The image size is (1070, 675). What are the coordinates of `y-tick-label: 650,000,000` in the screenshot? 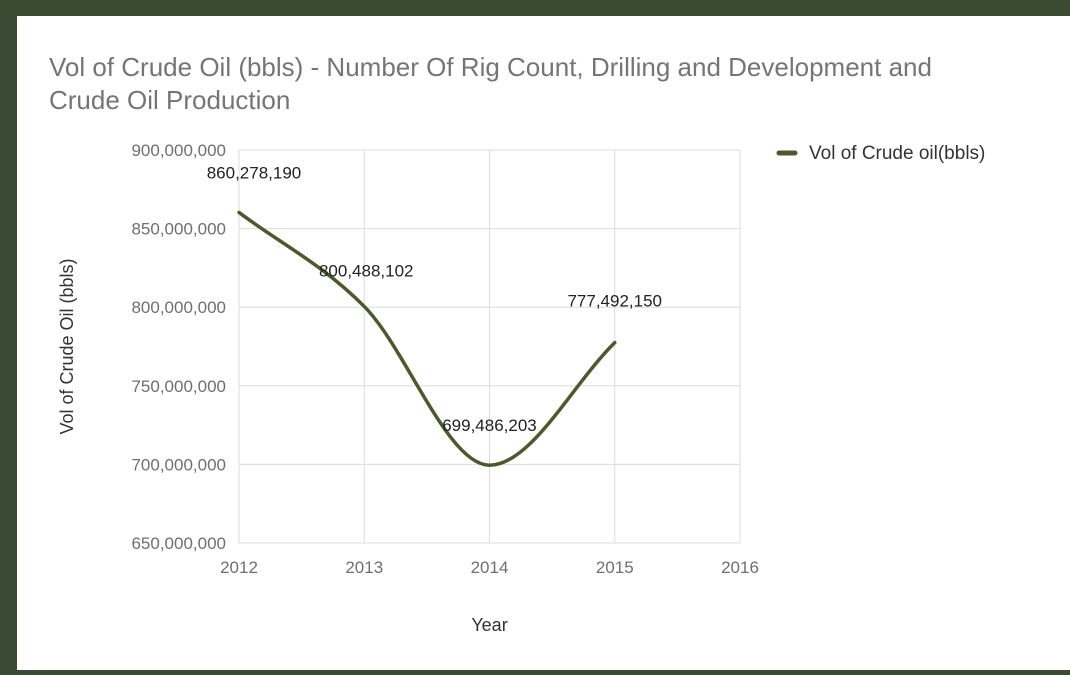 It's located at (178, 543).